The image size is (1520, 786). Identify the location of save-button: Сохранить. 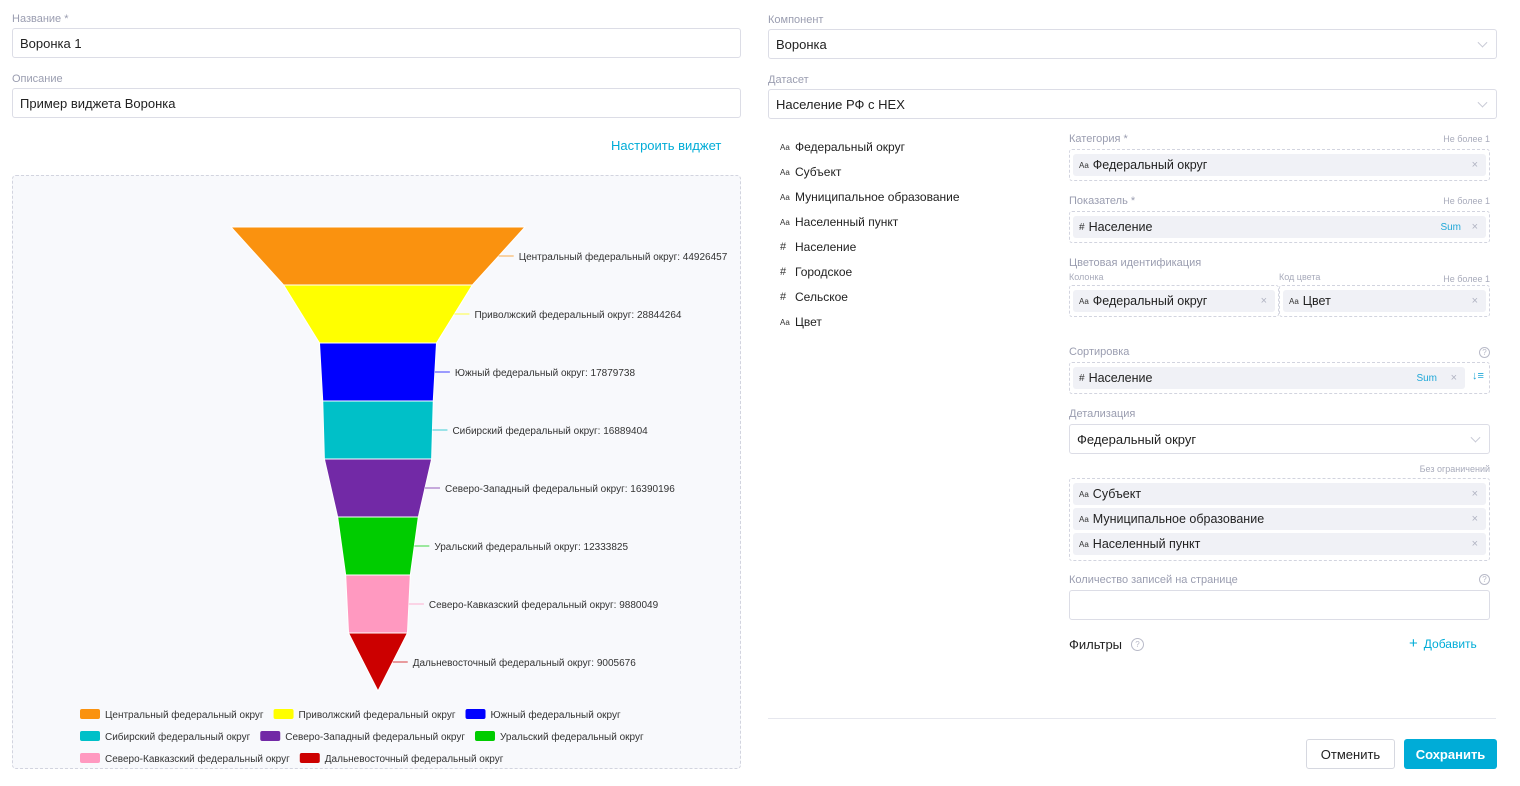
(1450, 754).